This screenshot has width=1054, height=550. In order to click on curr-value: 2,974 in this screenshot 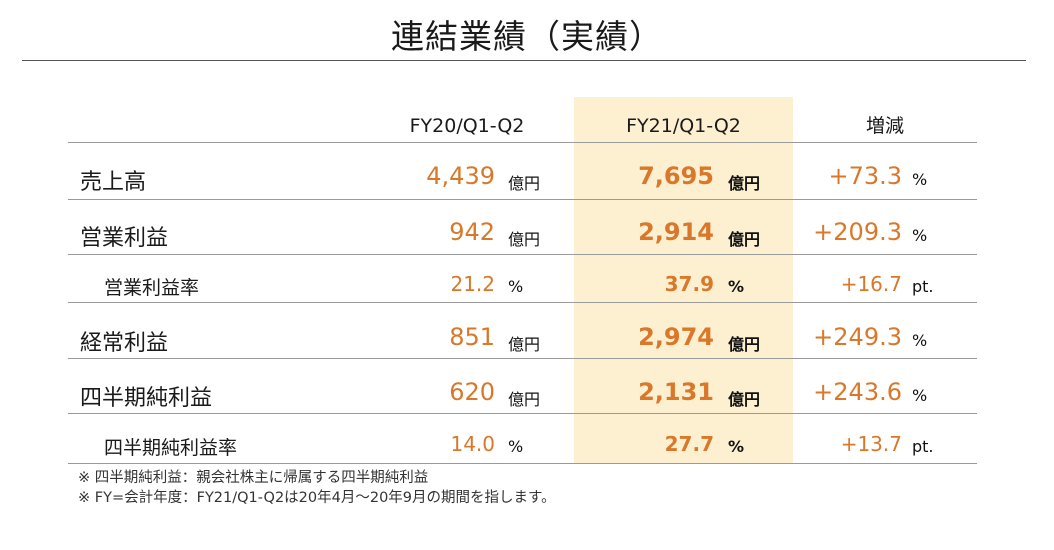, I will do `click(676, 337)`.